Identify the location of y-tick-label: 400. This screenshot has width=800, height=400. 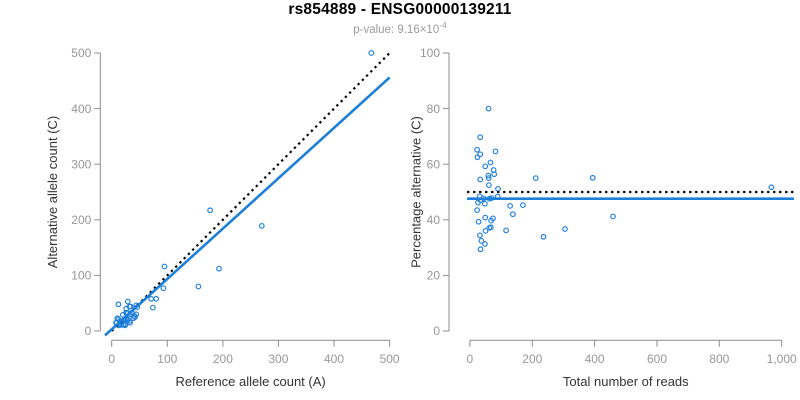
(81, 109).